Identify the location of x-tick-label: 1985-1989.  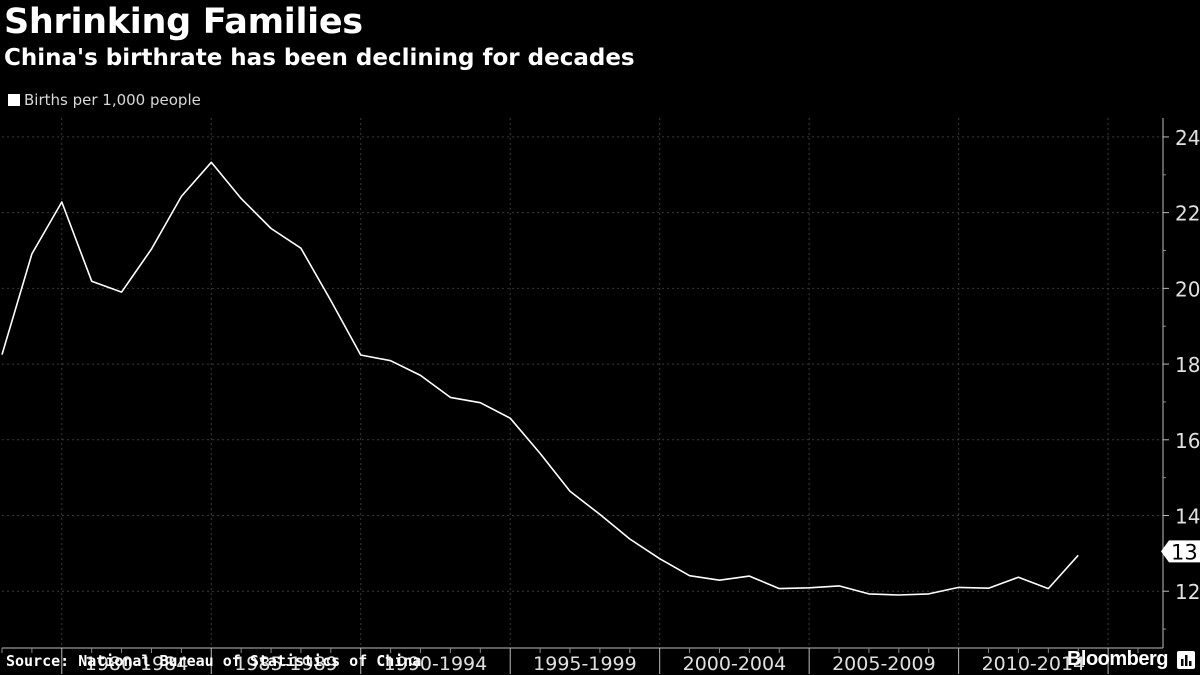
(286, 664).